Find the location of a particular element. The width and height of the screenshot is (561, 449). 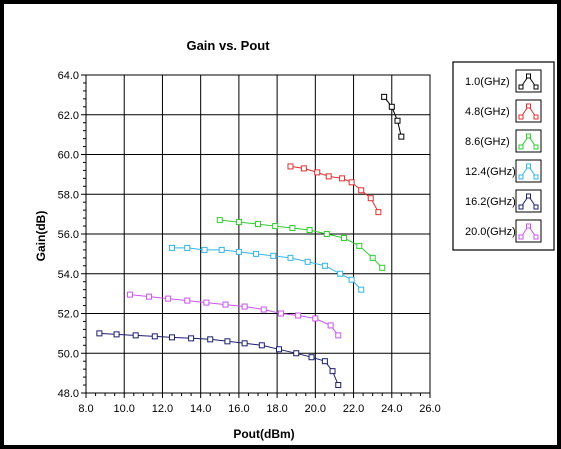

y-tick-label: 58.0 is located at coordinates (68, 195).